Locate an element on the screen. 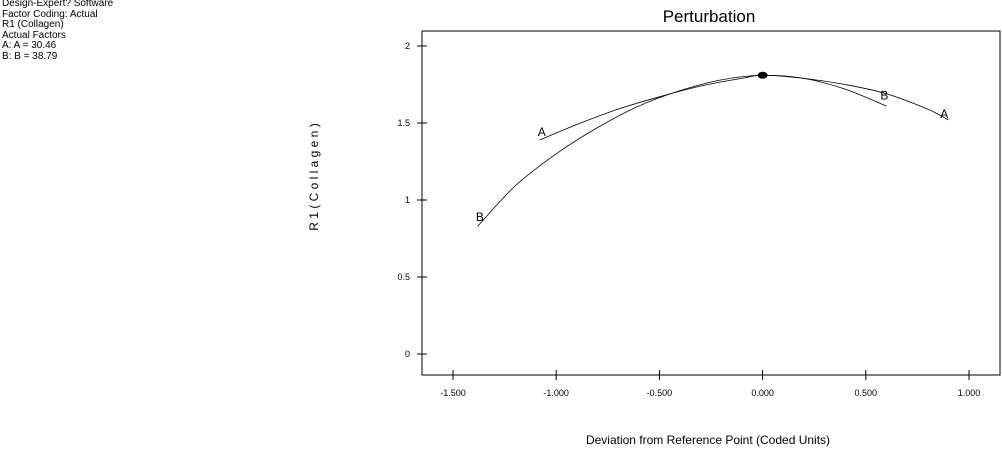 The width and height of the screenshot is (1002, 449). x-tick-label: -0.500 is located at coordinates (660, 393).